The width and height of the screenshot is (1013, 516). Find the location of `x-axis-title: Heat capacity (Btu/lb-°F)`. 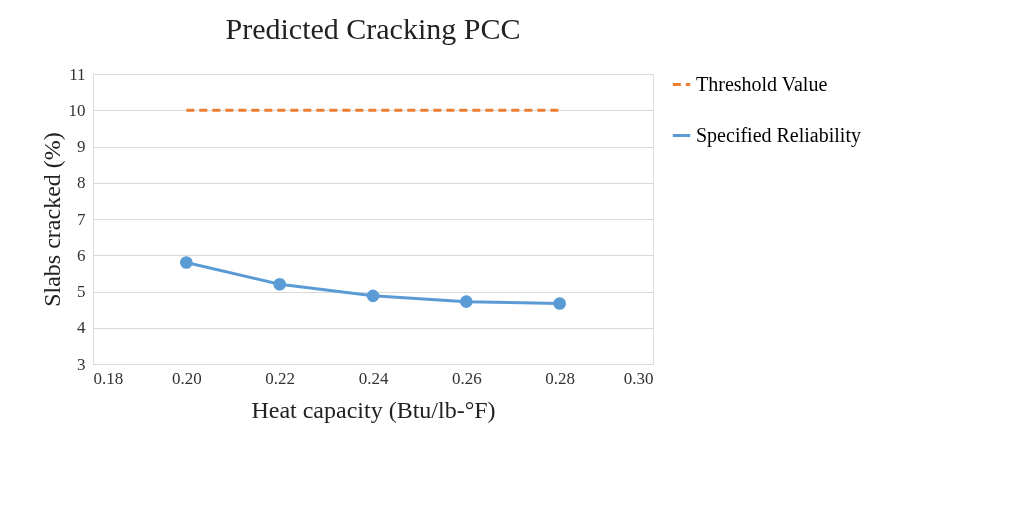

x-axis-title: Heat capacity (Btu/lb-°F) is located at coordinates (373, 409).